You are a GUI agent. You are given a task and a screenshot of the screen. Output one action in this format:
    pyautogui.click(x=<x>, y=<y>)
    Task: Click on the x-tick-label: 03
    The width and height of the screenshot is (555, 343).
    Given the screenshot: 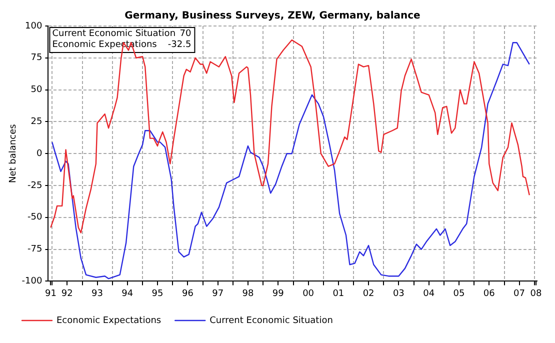 What is the action you would take?
    pyautogui.click(x=398, y=293)
    